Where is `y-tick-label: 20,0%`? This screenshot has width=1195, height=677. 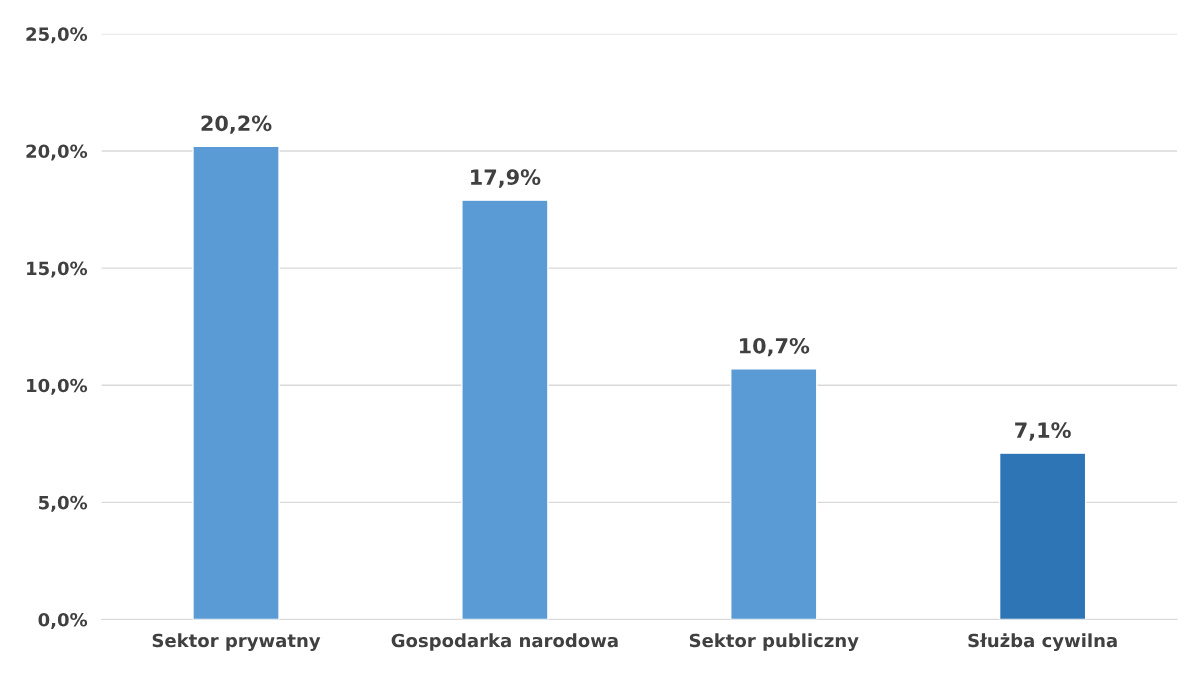 y-tick-label: 20,0% is located at coordinates (57, 152).